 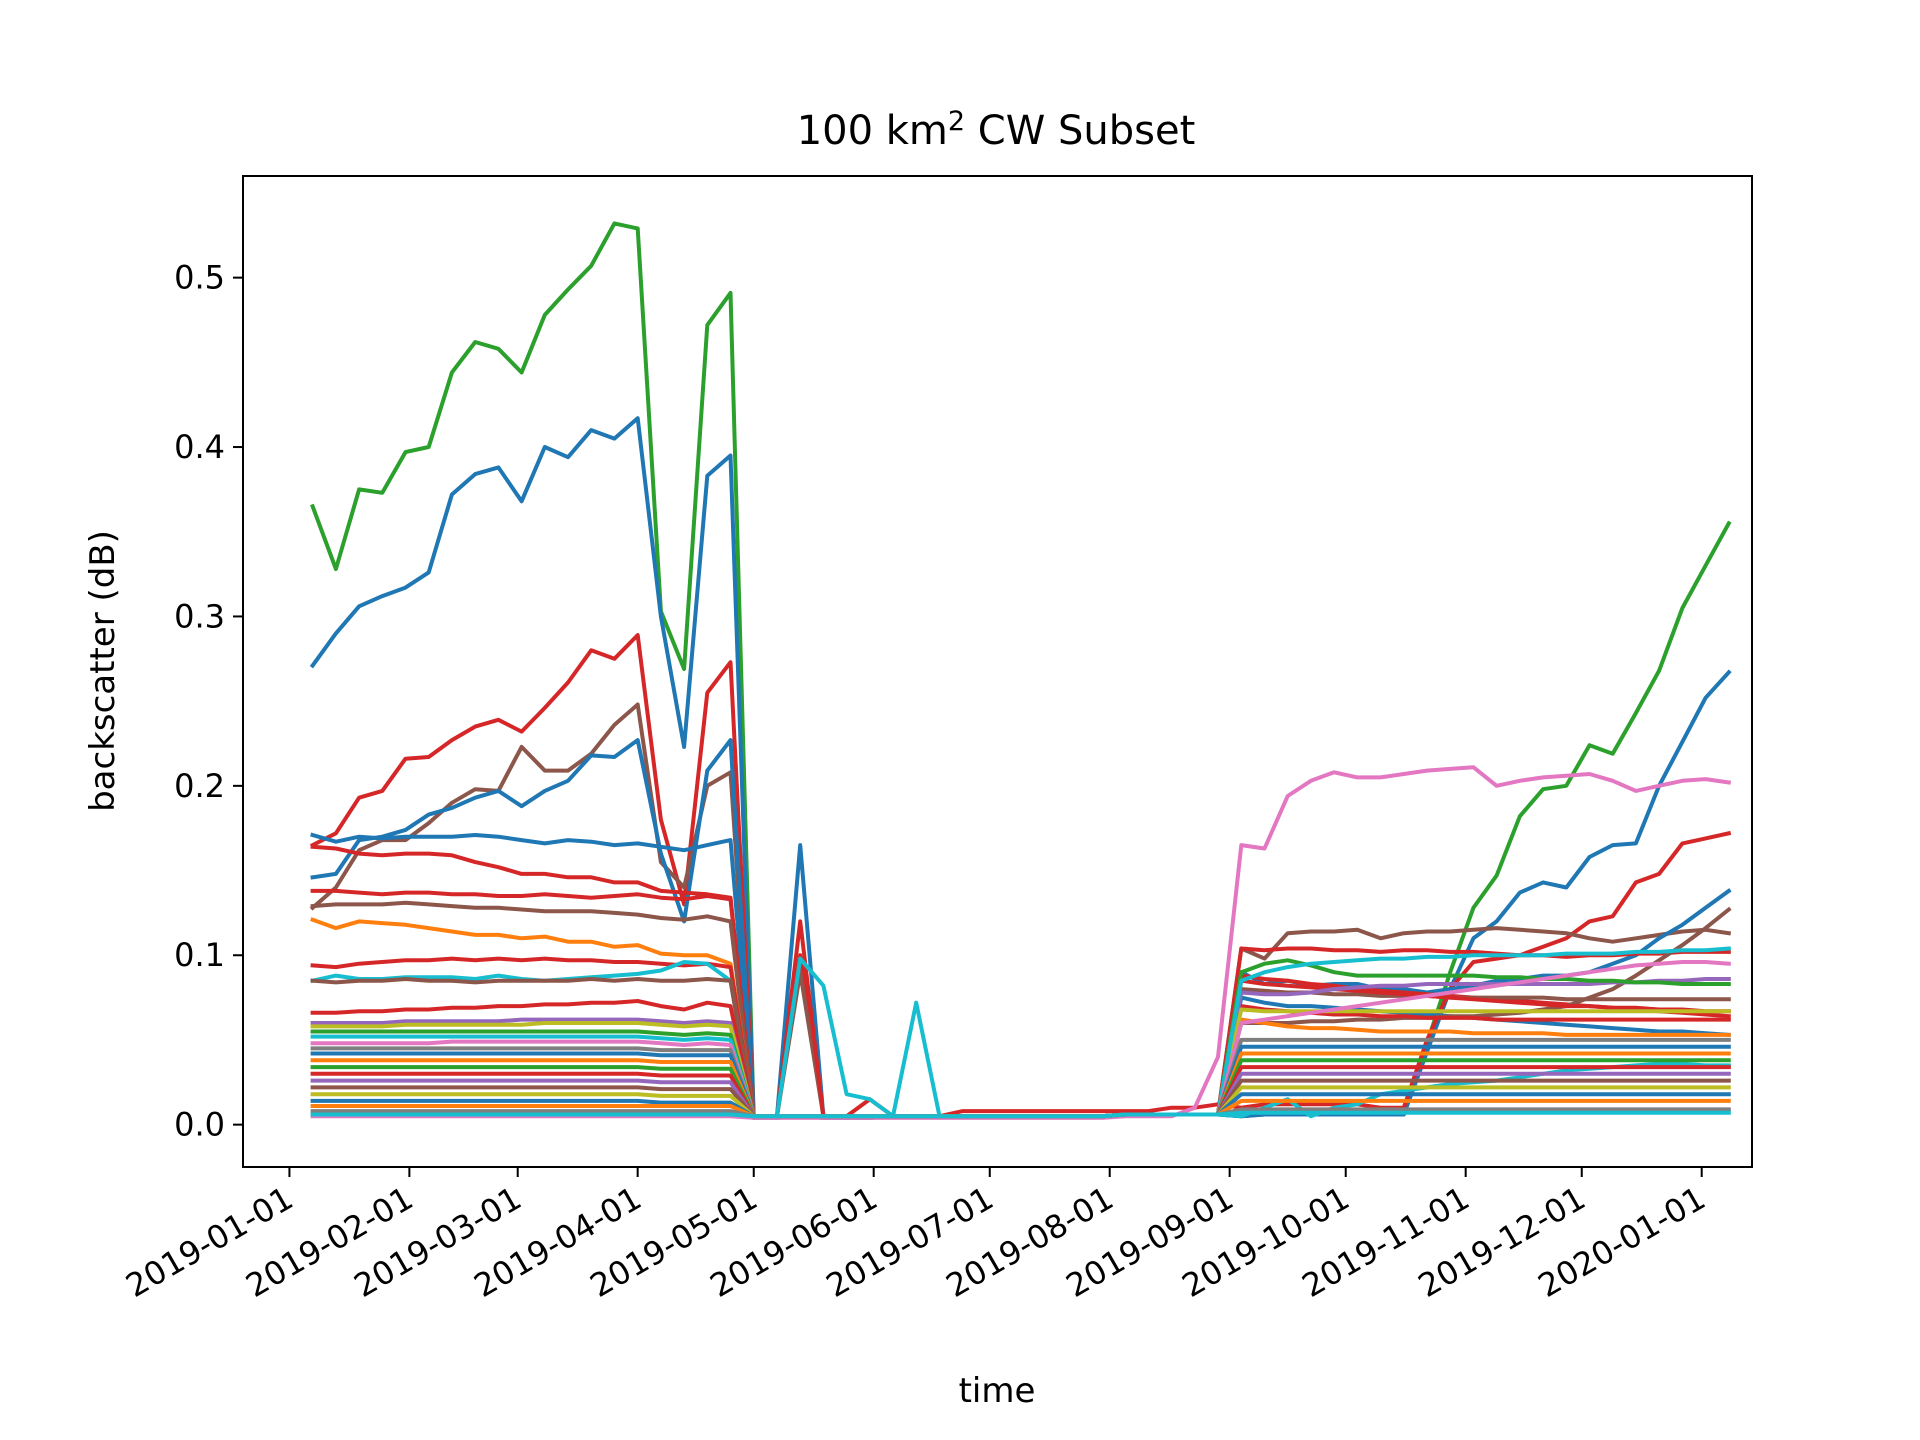 What do you see at coordinates (103, 671) in the screenshot?
I see `y-axis-label: backscatter (dB)` at bounding box center [103, 671].